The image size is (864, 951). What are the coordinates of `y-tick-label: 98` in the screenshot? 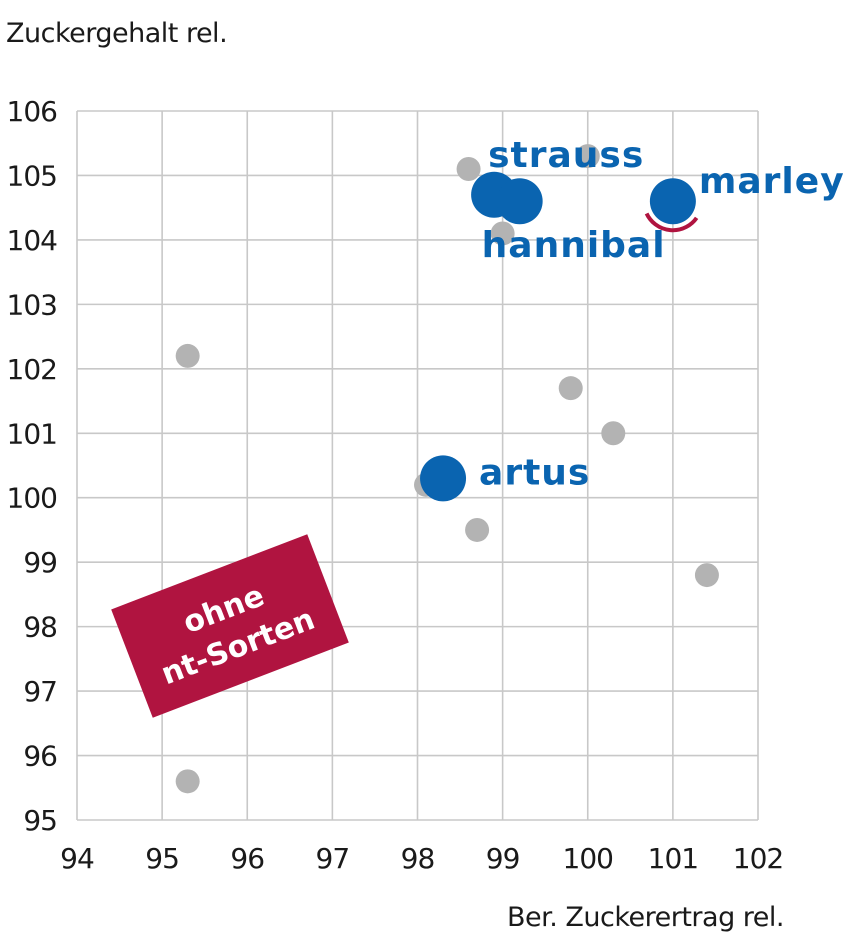 It's located at (40, 627).